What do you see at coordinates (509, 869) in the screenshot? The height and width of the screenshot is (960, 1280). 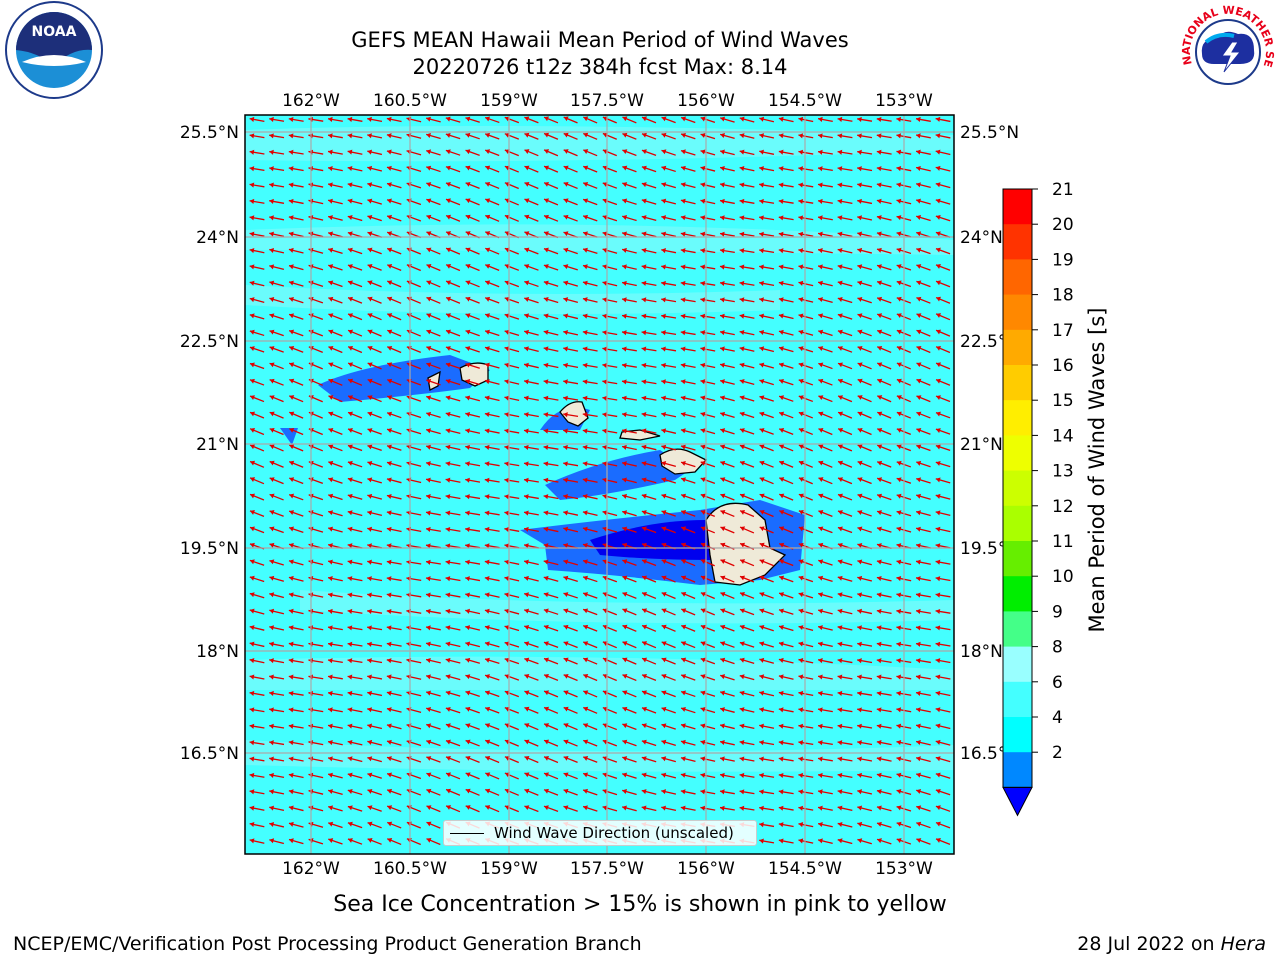 I see `lon-tick: 159°W` at bounding box center [509, 869].